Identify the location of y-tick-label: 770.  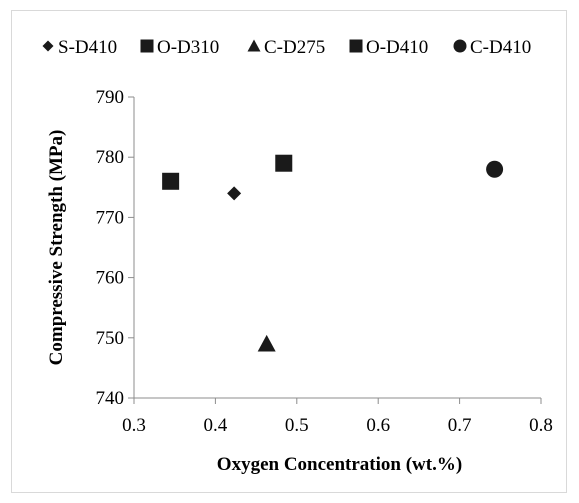
(110, 217).